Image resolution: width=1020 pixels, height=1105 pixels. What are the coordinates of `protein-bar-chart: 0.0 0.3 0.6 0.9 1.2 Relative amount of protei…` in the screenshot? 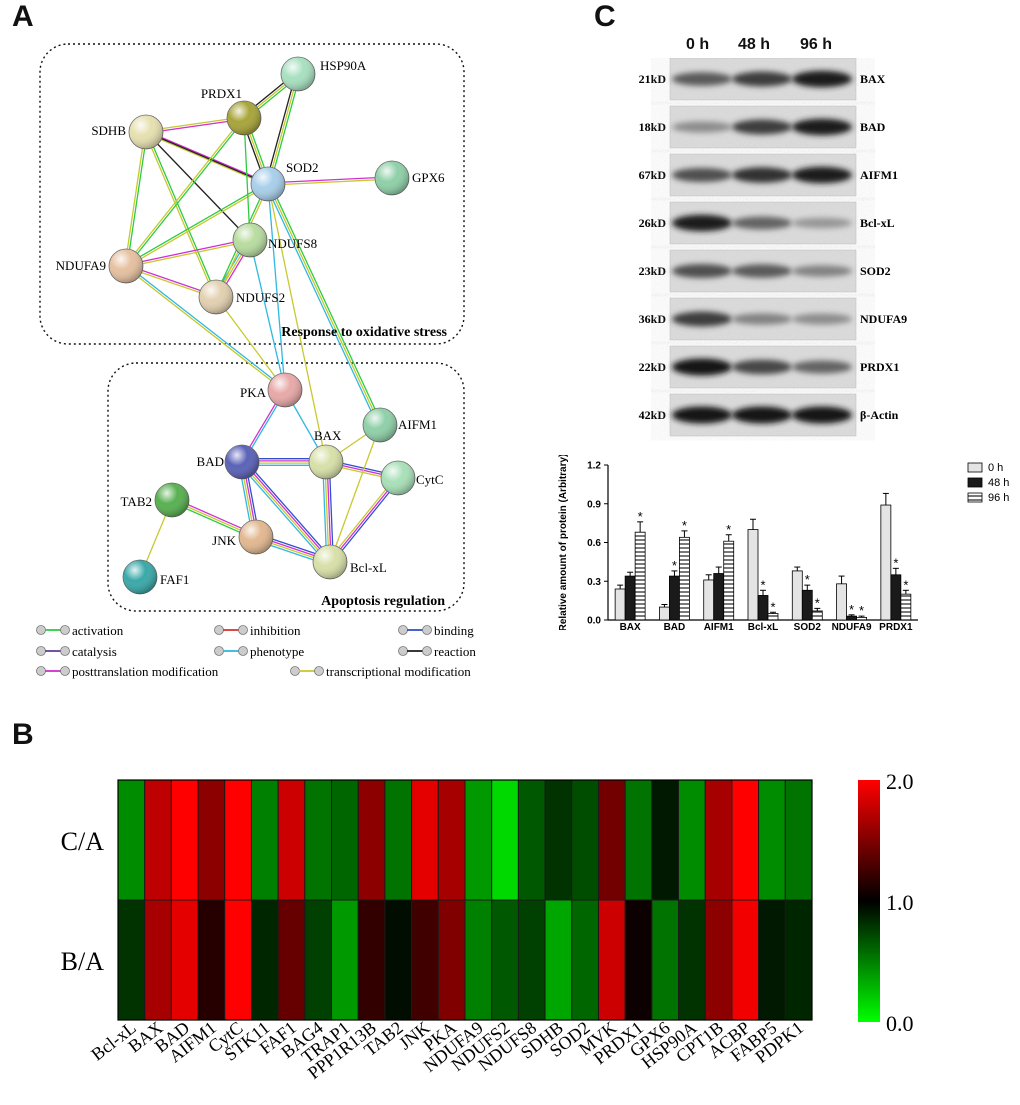 It's located at (783, 542).